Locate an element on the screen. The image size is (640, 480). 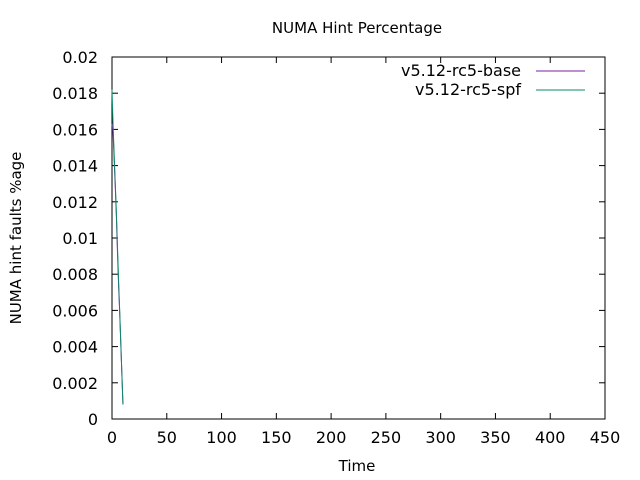
y-tick-label: 0.008 is located at coordinates (75, 274).